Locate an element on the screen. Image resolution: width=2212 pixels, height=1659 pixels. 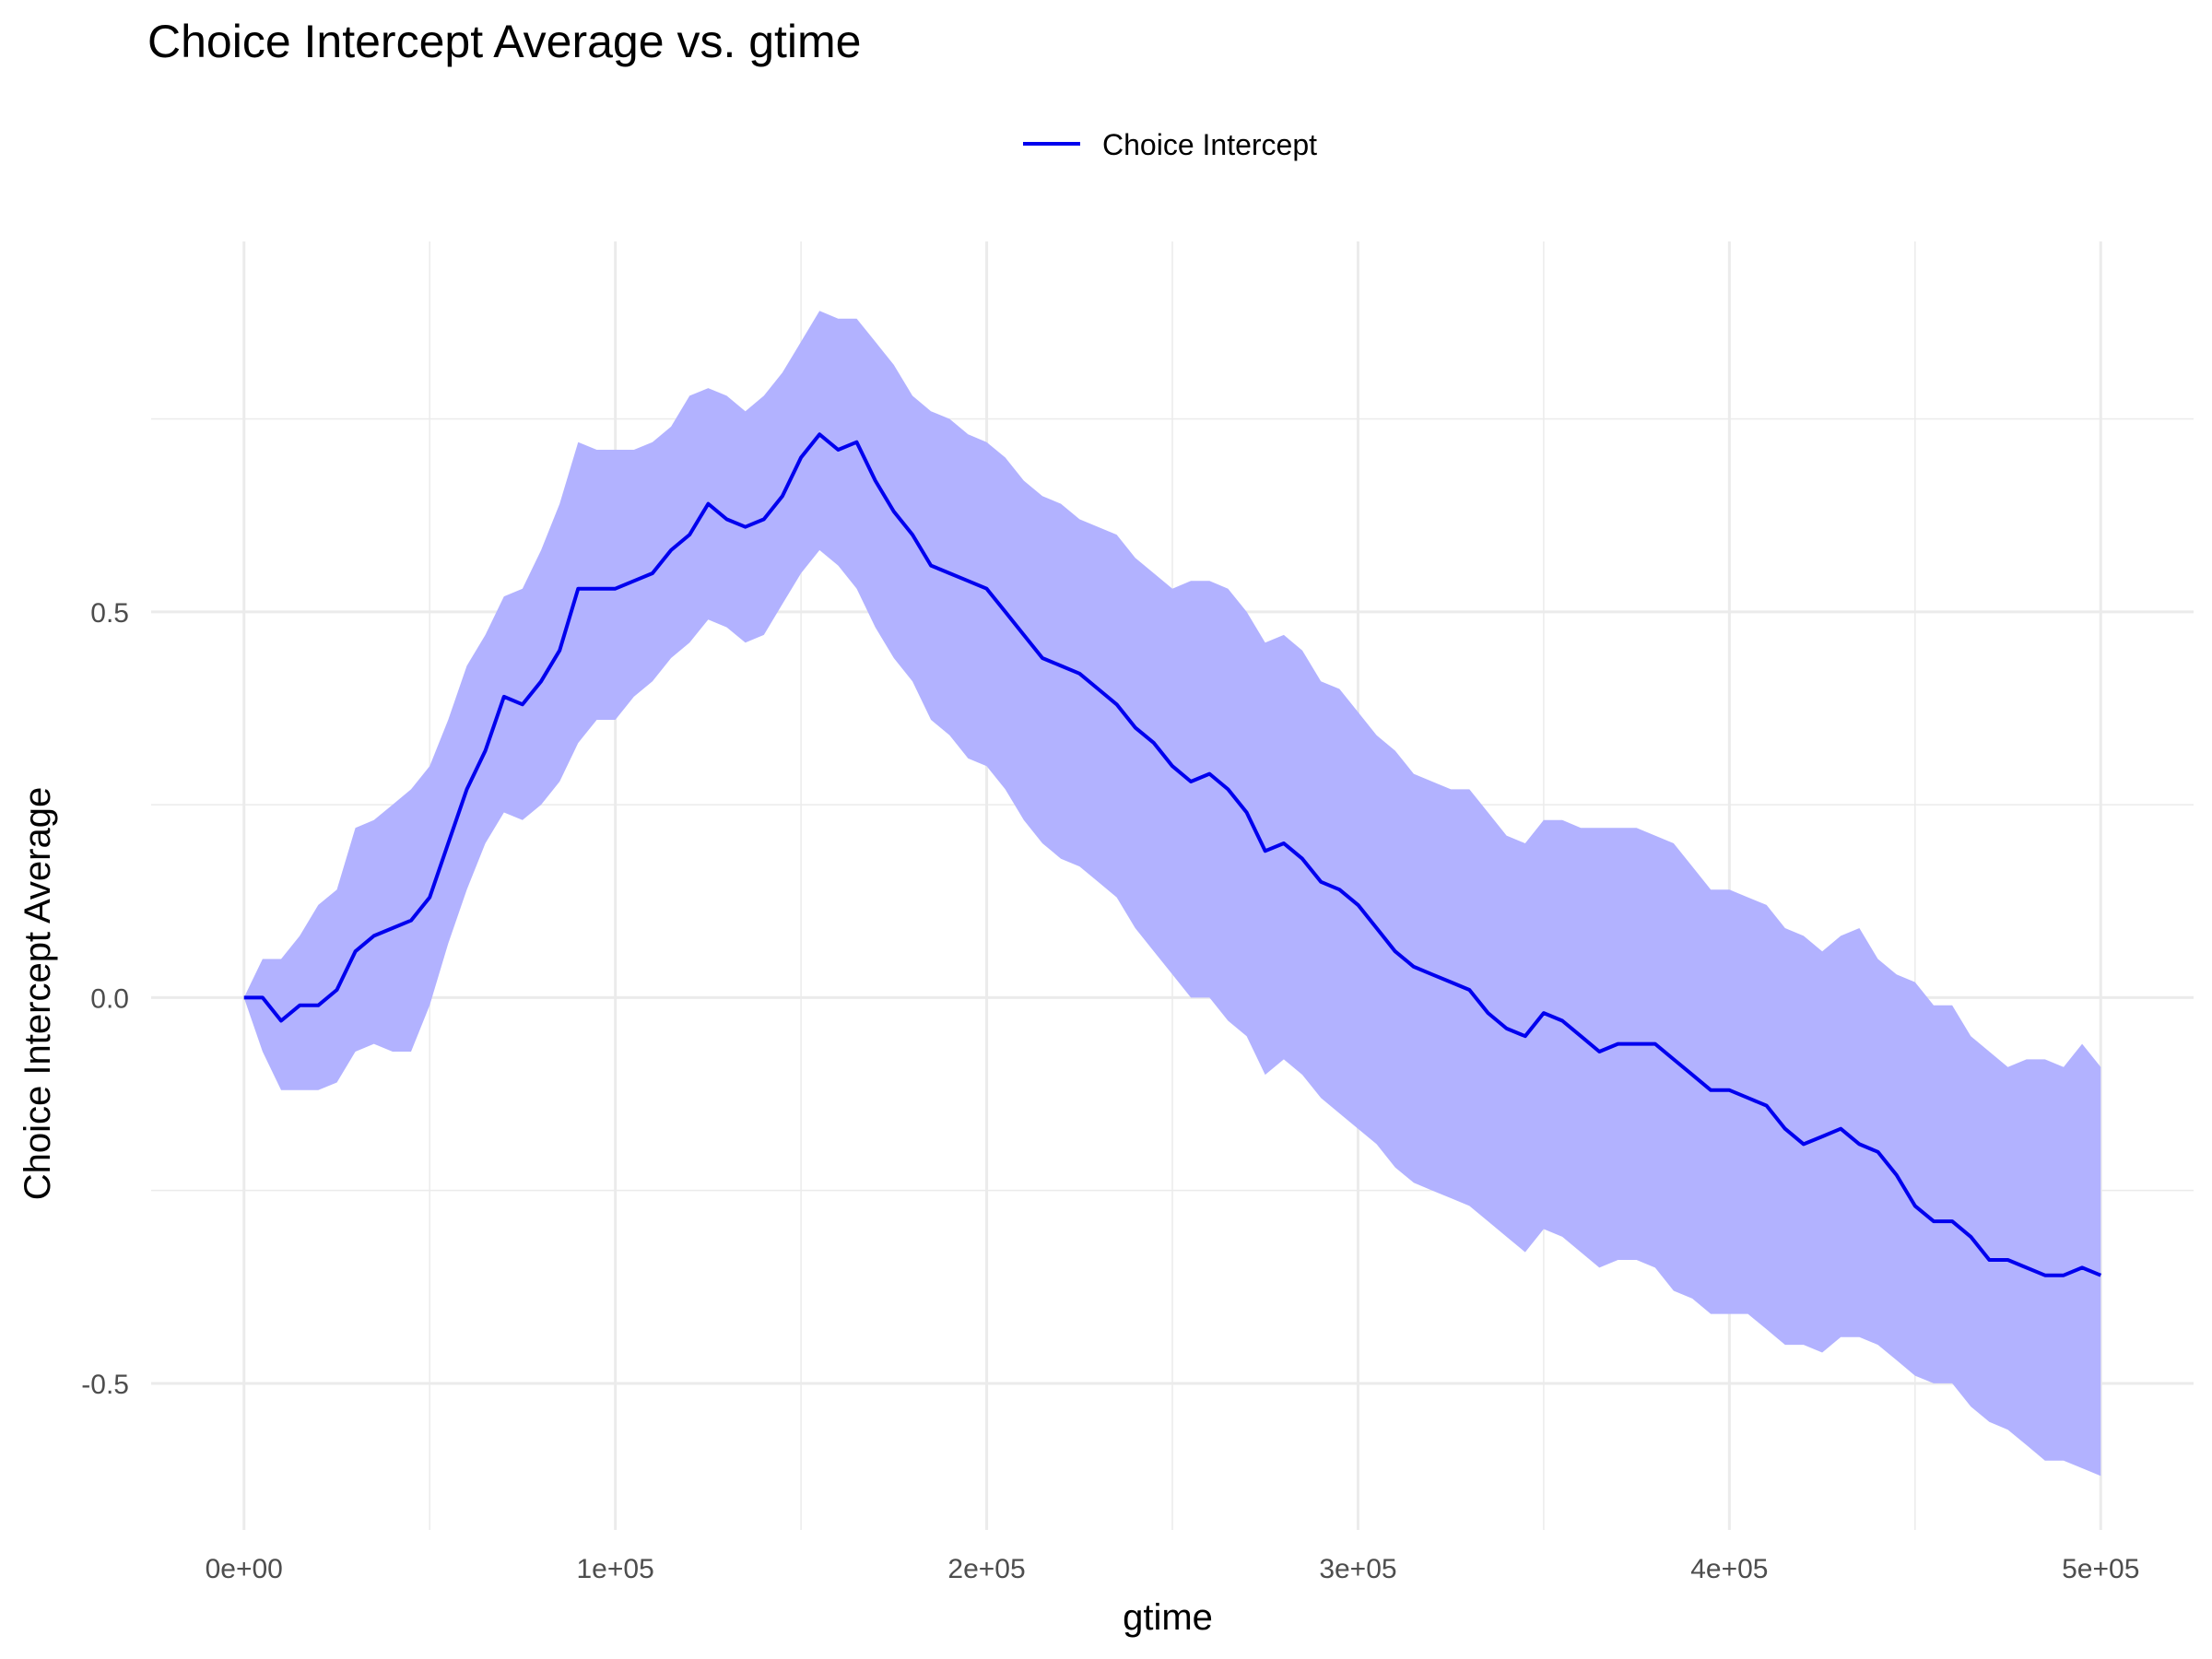
x-tick-label: 0e+00 is located at coordinates (244, 1569).